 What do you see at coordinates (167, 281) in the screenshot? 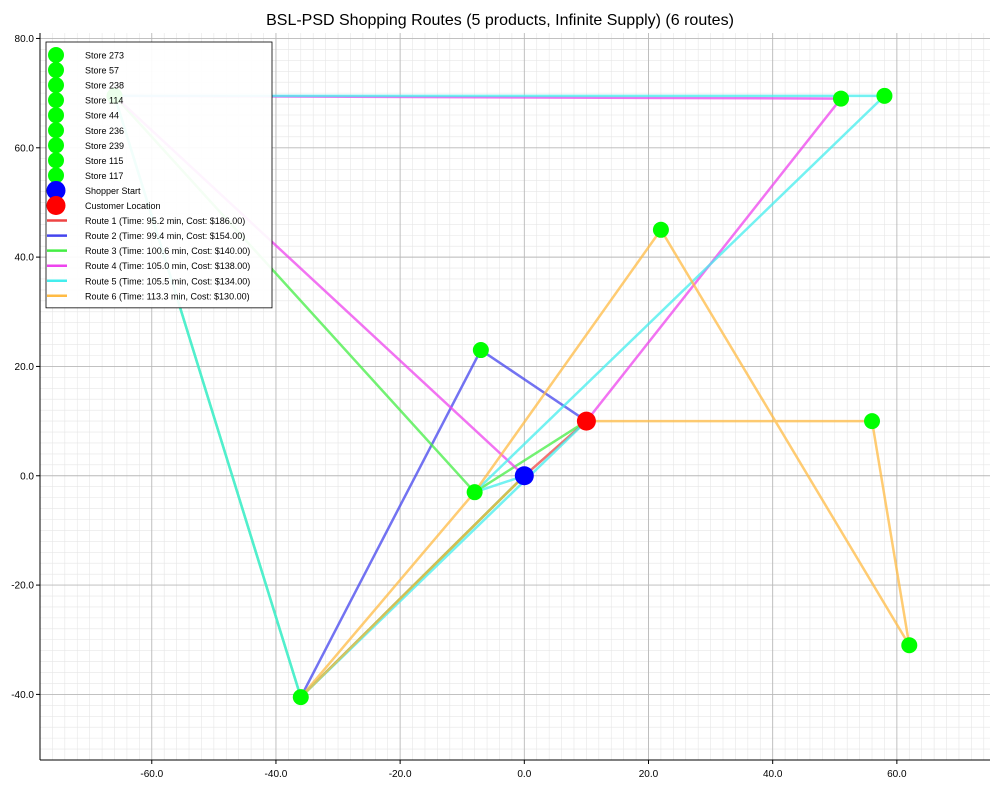
I see `legend-route-5-label: Route 5 (Time: 105.5 min, Cost: $134.00)` at bounding box center [167, 281].